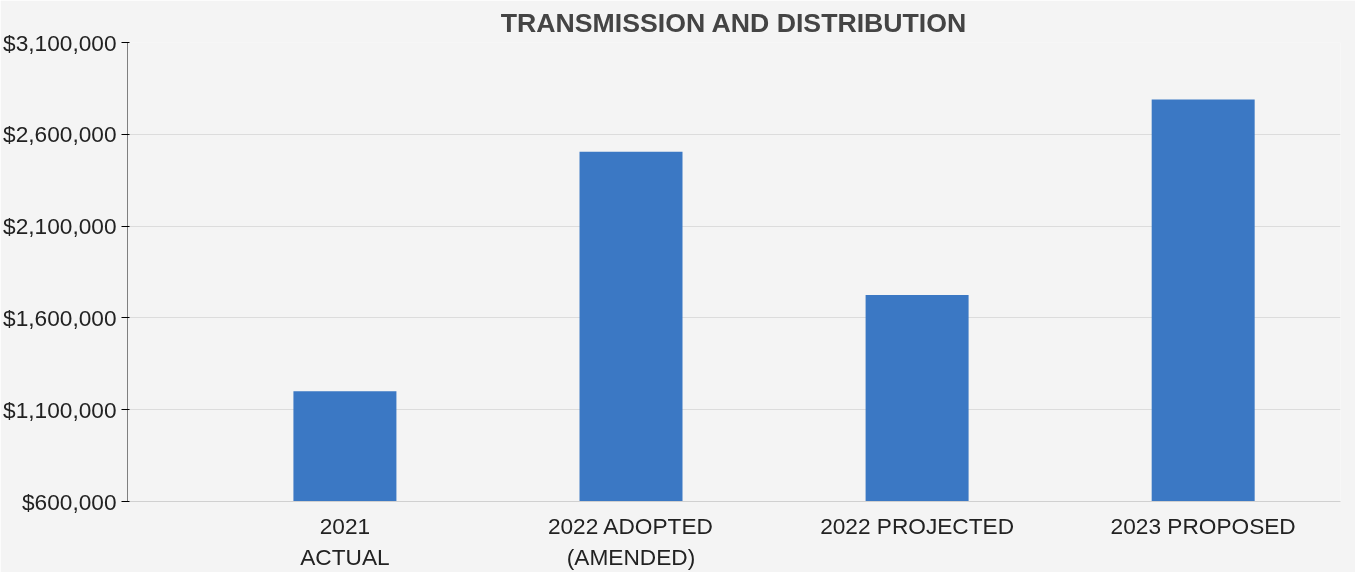 The width and height of the screenshot is (1355, 572). Describe the element at coordinates (733, 22) in the screenshot. I see `chart-title: TRANSMISSION AND DISTRIBUTION` at that location.